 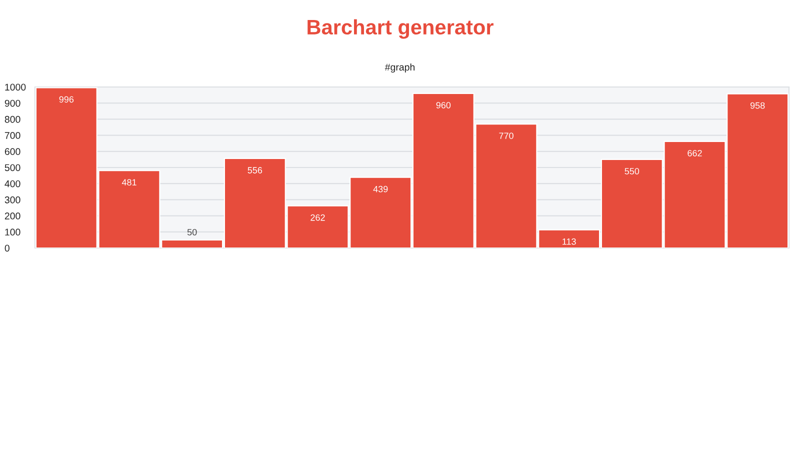 I want to click on data-label: 770, so click(x=506, y=135).